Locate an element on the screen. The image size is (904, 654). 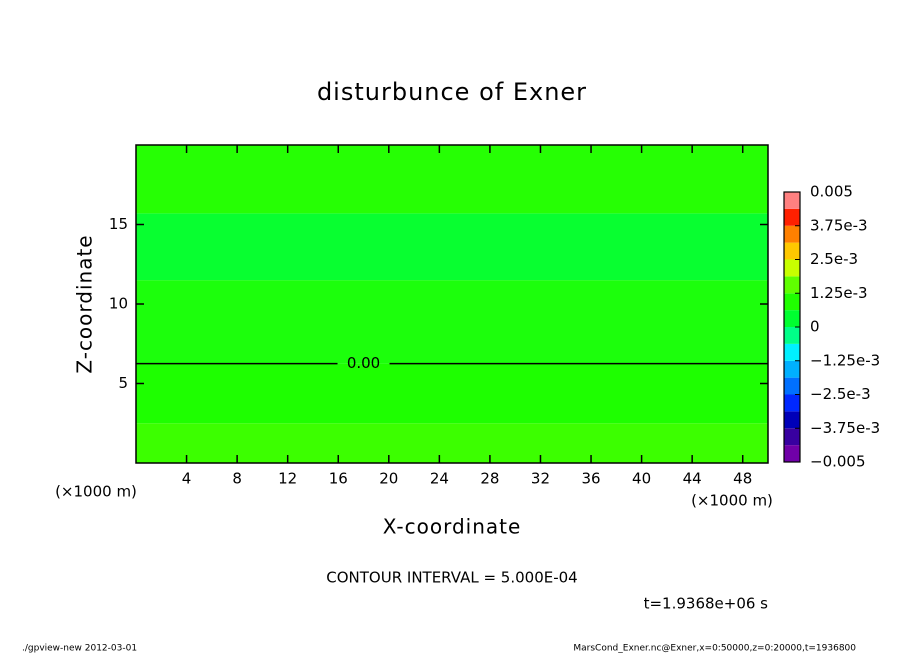
y-axis-label: Z-coordinate is located at coordinates (85, 303).